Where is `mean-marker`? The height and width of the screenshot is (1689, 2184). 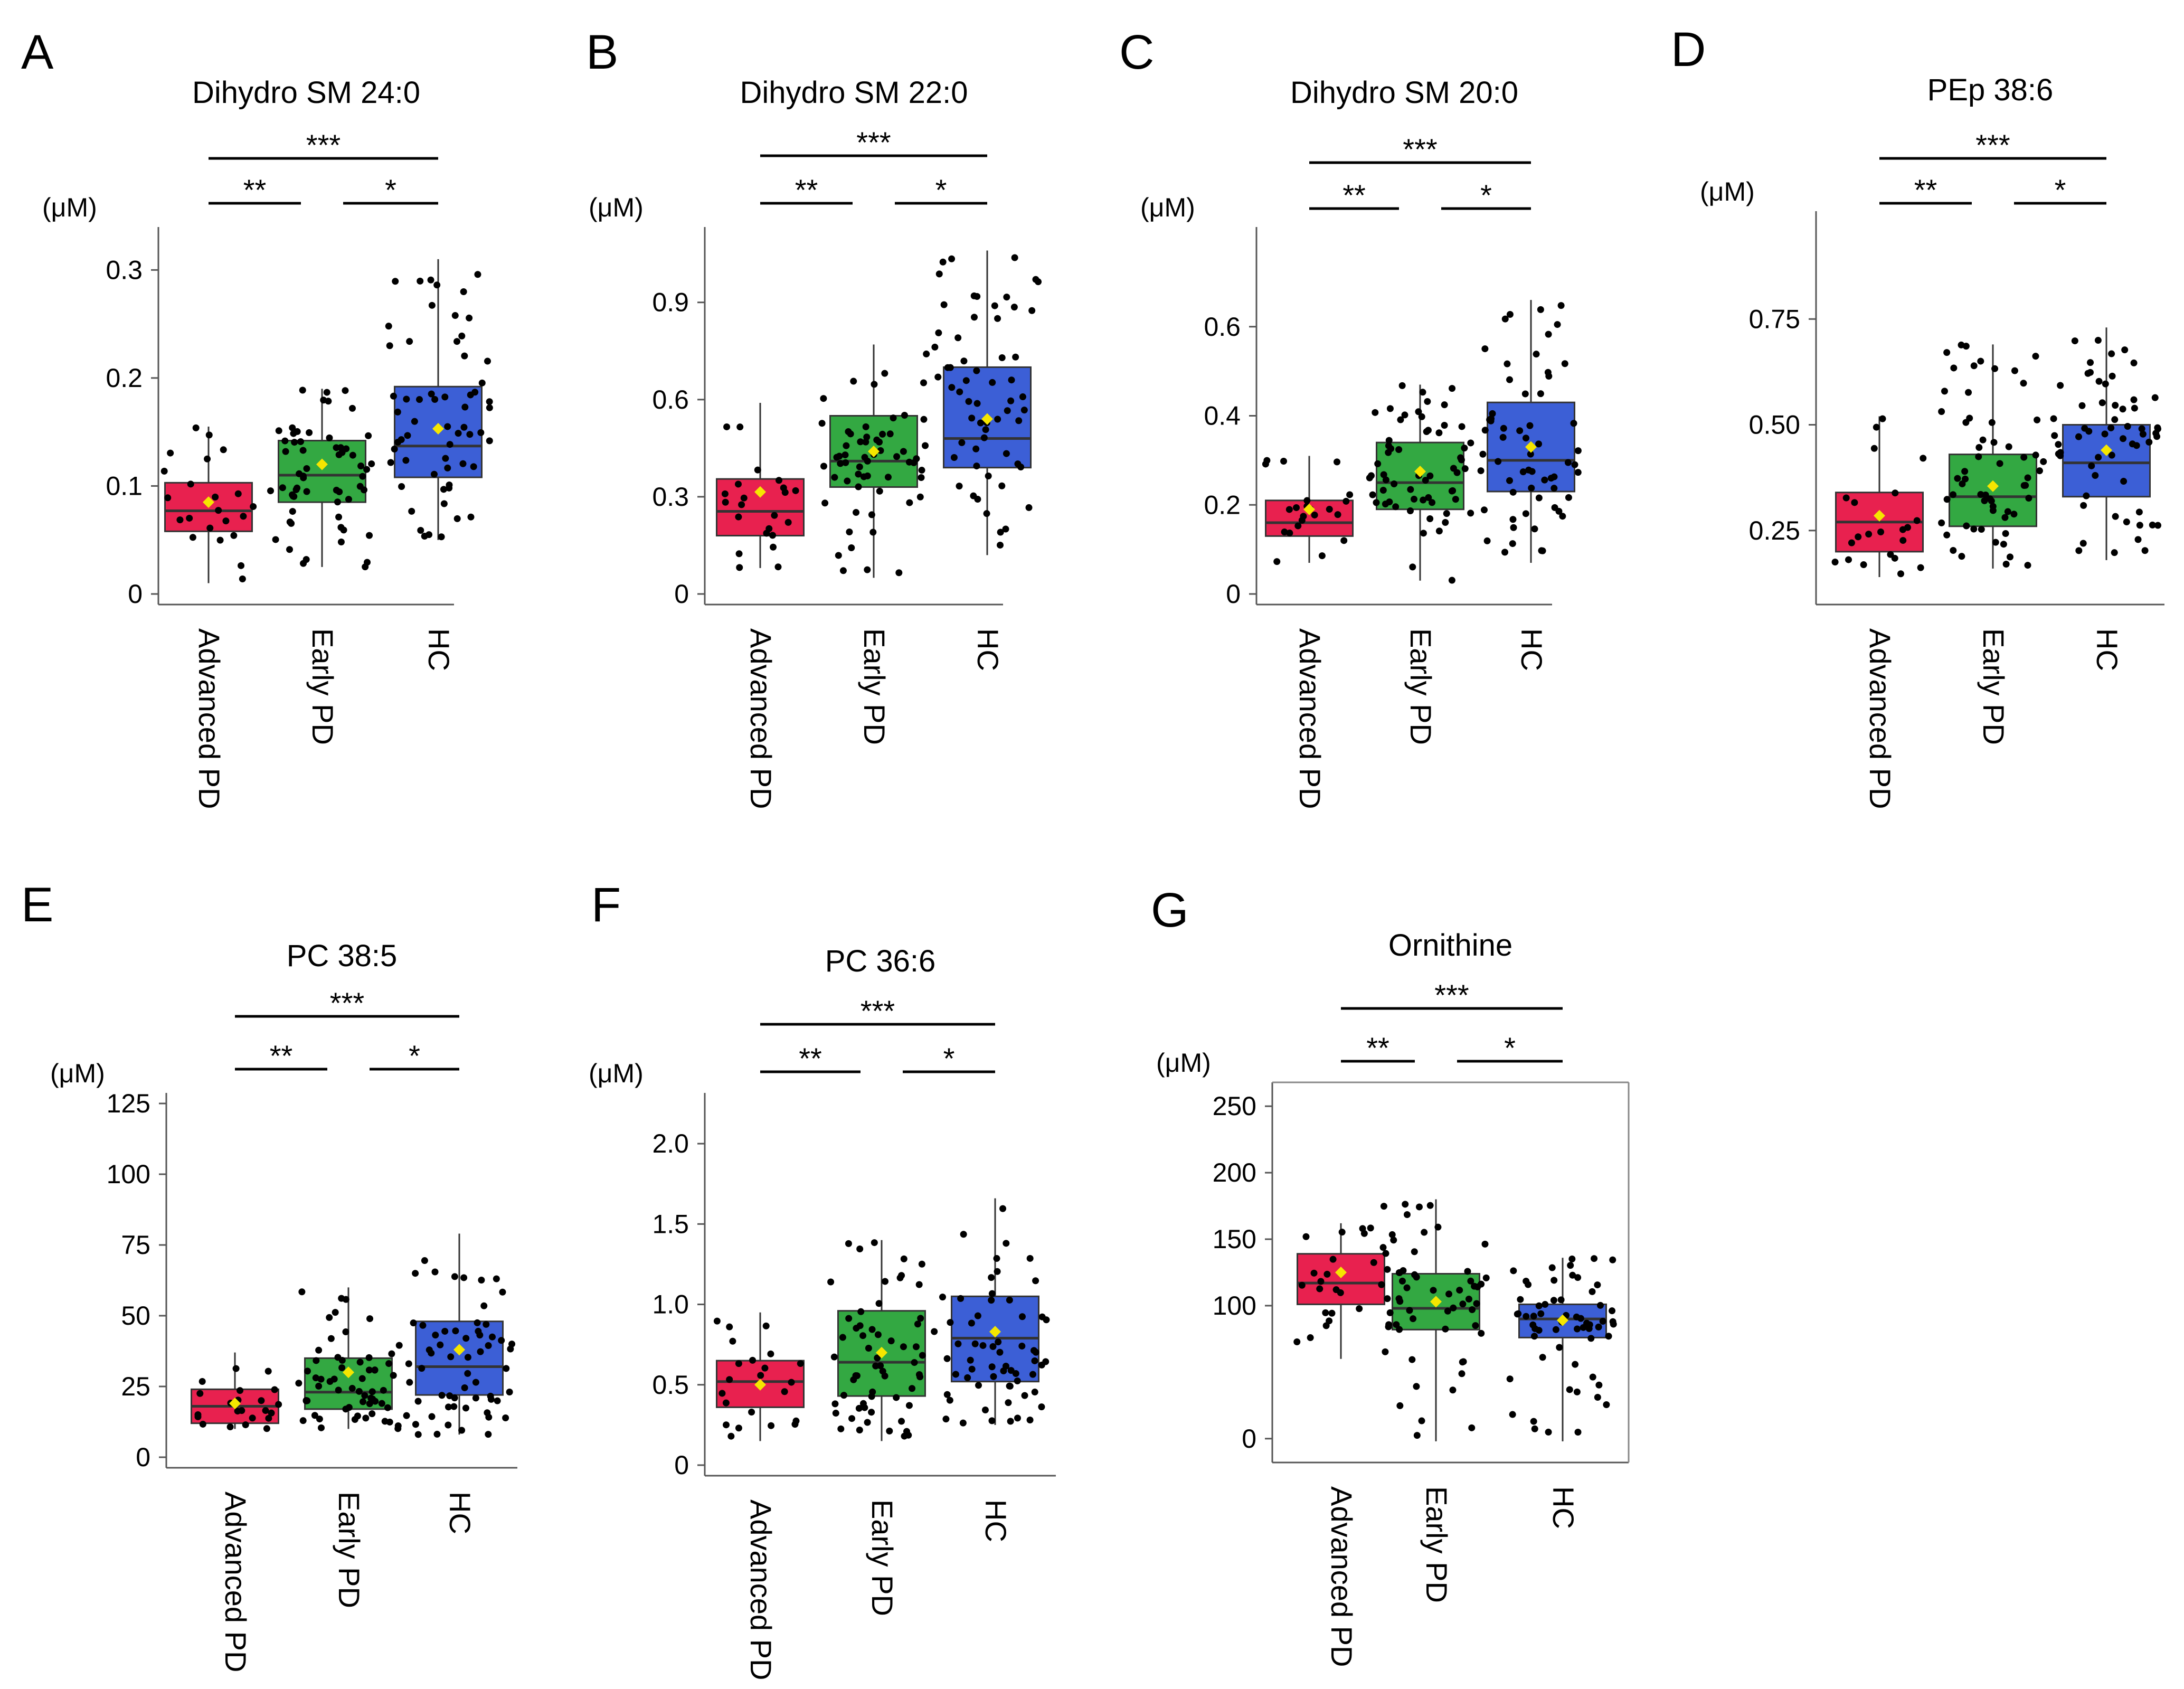 mean-marker is located at coordinates (1531, 447).